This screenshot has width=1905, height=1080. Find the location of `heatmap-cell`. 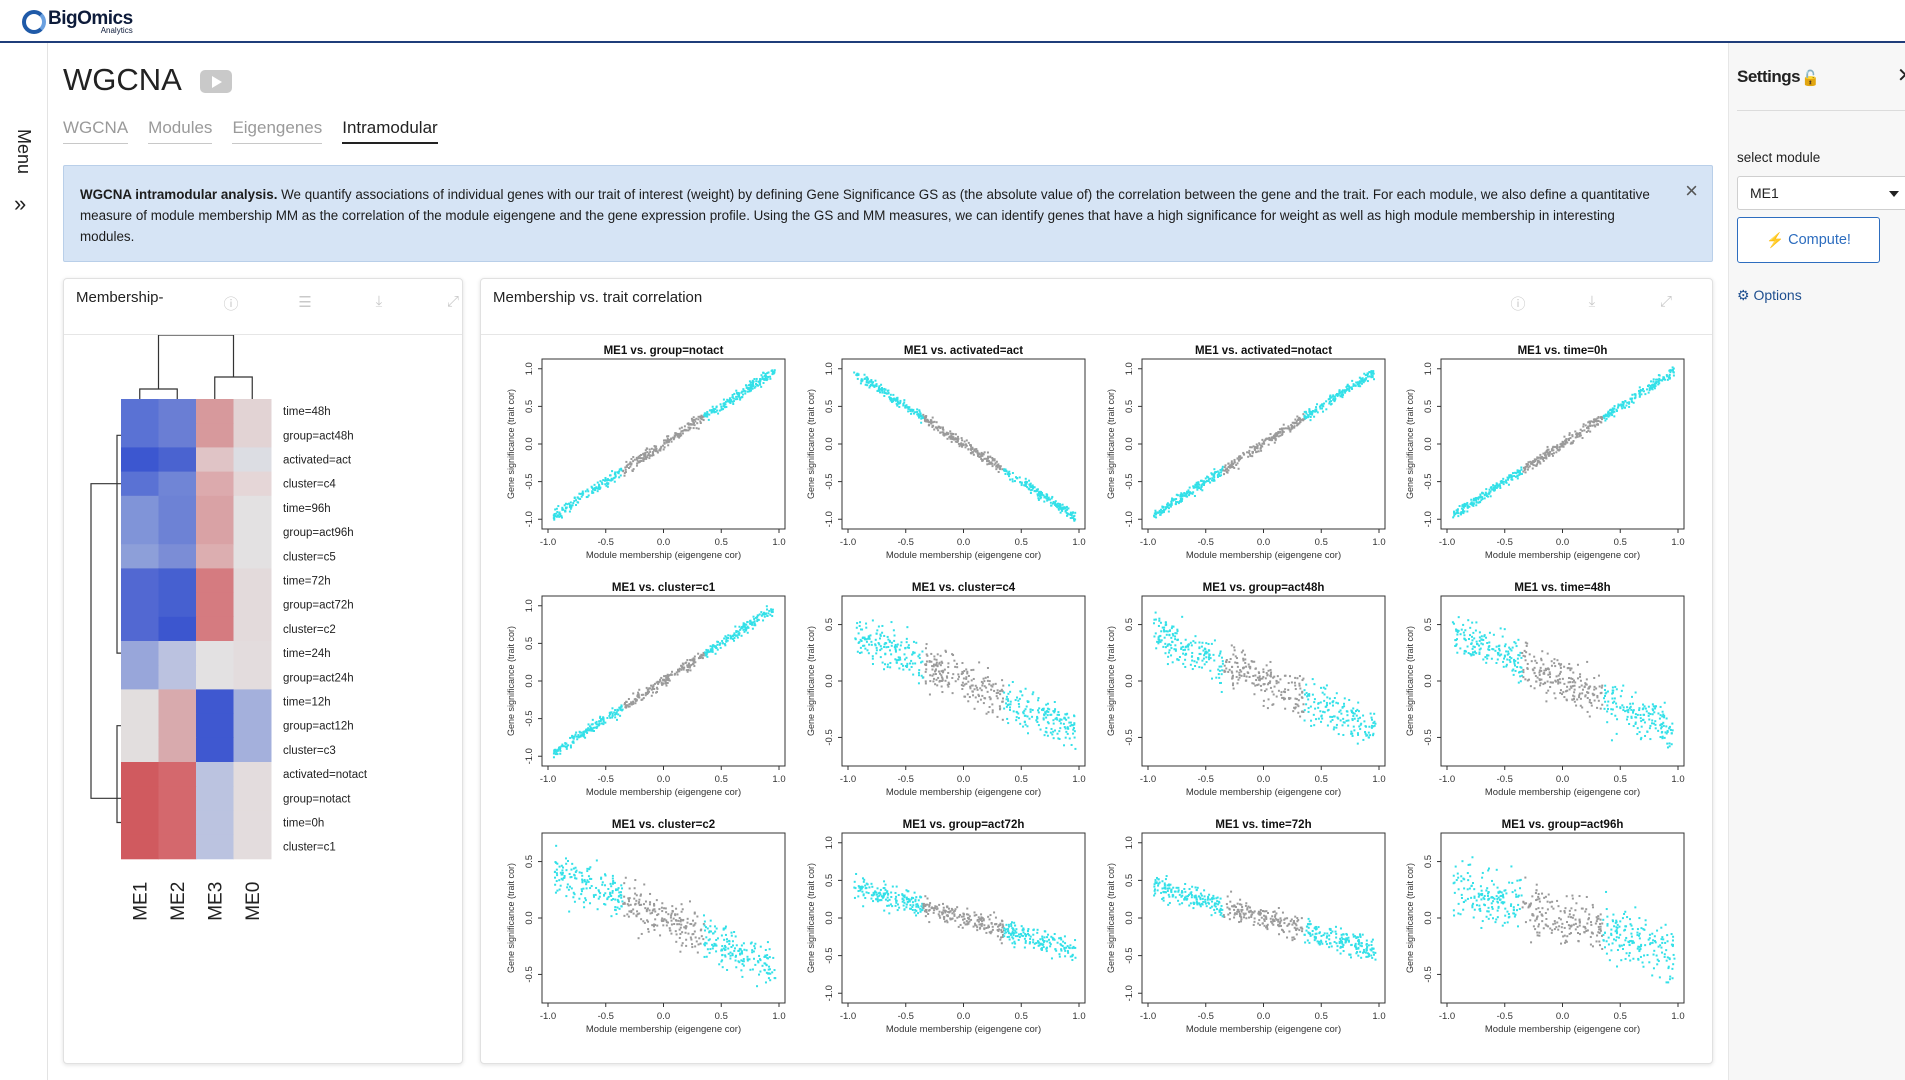

heatmap-cell is located at coordinates (177, 798).